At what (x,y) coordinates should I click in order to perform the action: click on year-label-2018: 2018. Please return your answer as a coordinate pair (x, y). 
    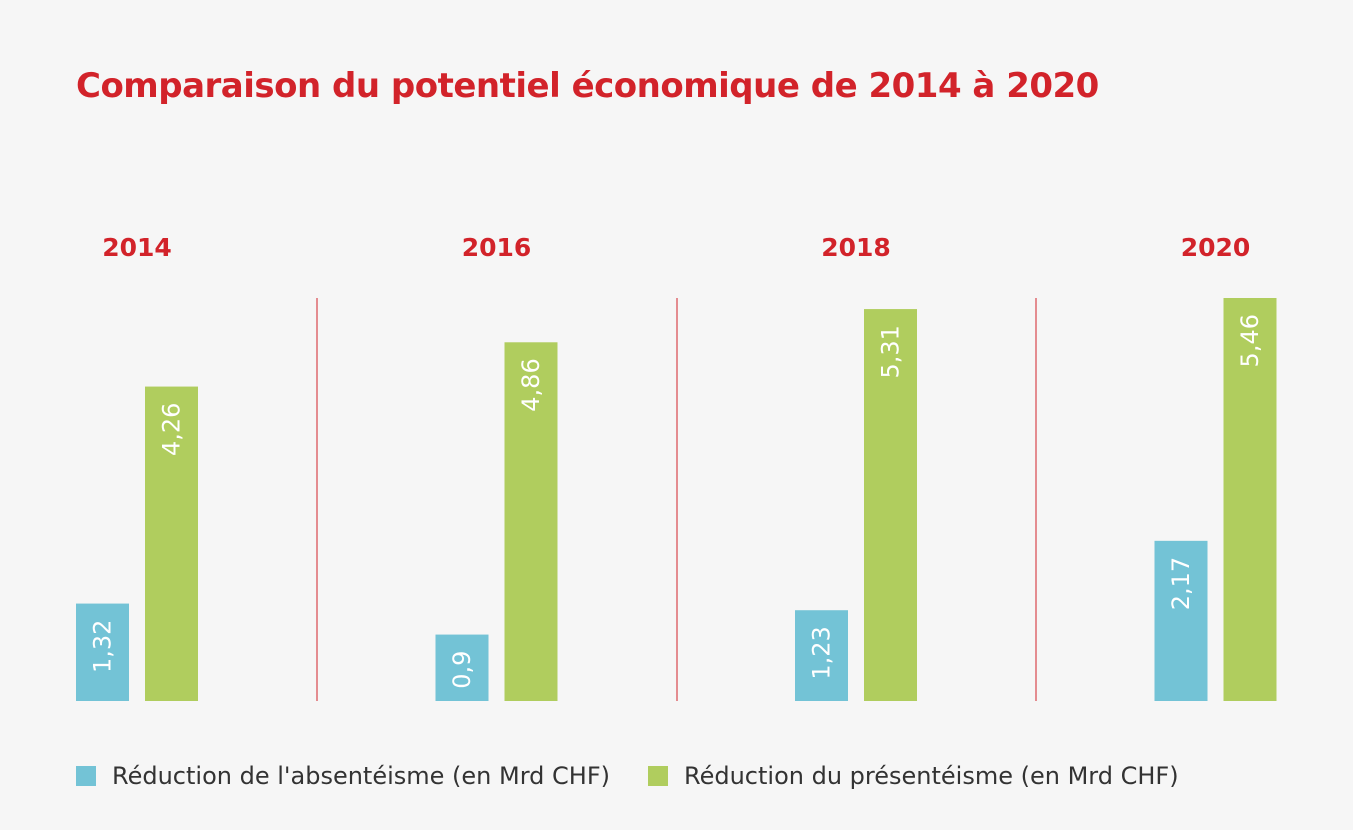
    Looking at the image, I should click on (856, 247).